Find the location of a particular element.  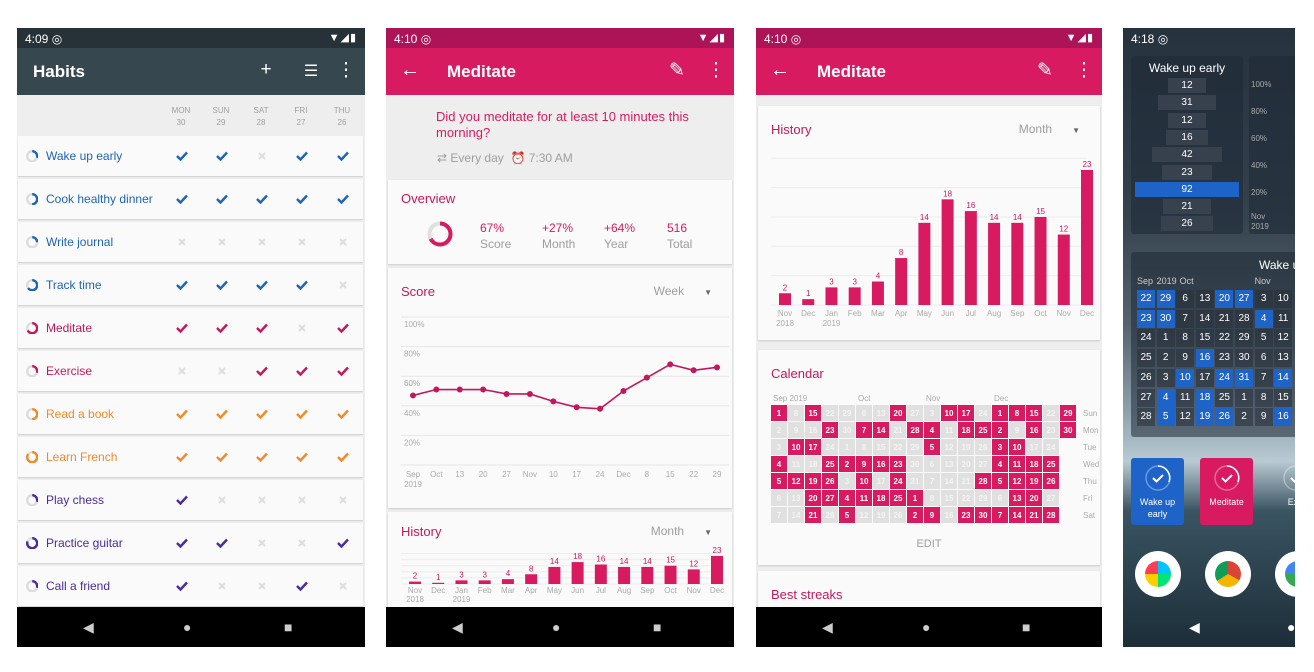

habit-name: Exercise is located at coordinates (69, 371).